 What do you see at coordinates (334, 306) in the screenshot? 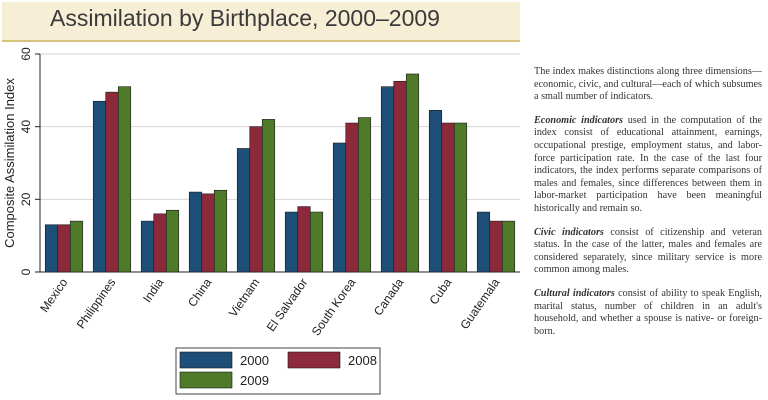
I see `x-tick-label: South Korea` at bounding box center [334, 306].